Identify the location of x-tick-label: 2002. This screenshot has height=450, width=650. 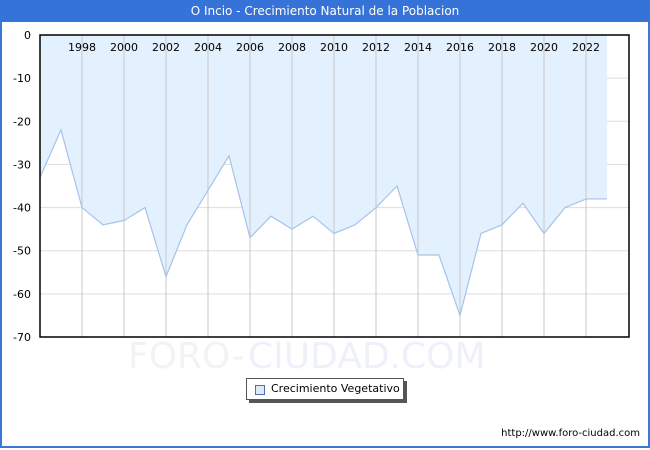
(166, 47).